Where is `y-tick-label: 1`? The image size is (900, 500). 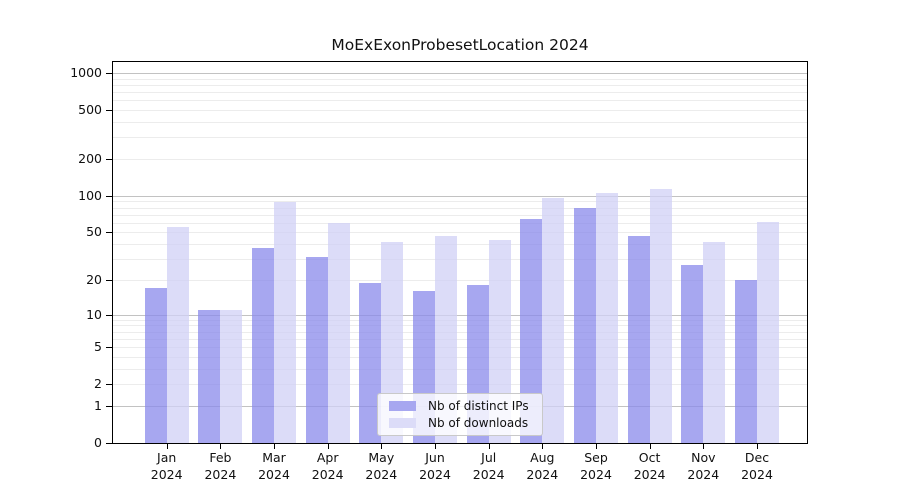 y-tick-label: 1 is located at coordinates (98, 405).